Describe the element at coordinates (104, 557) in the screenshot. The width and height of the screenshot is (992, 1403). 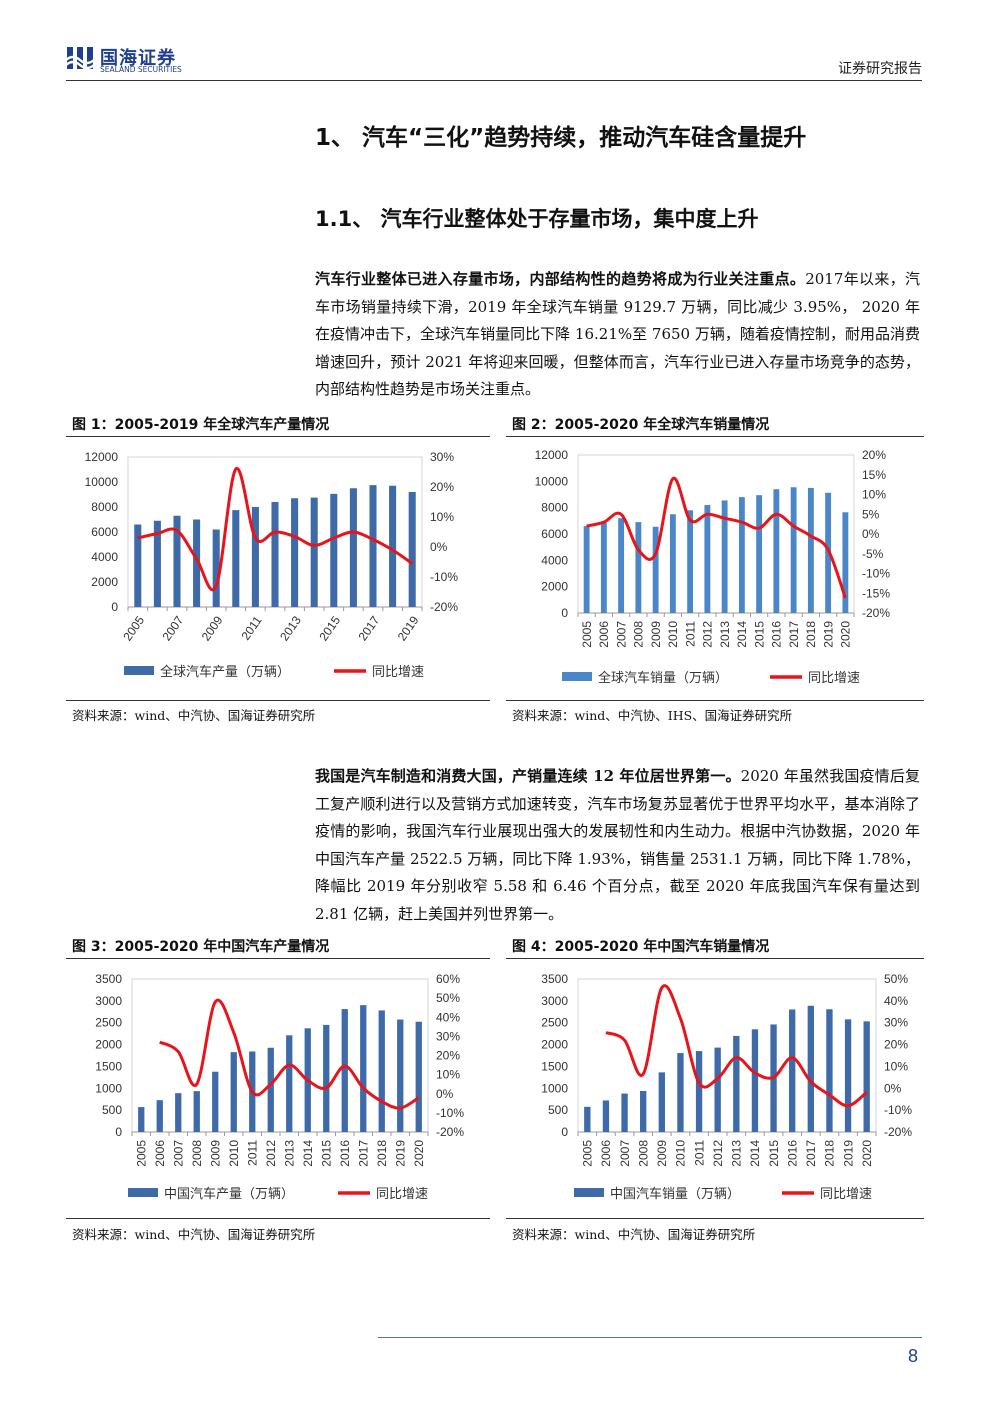
I see `y-left-tick-label: 4000` at that location.